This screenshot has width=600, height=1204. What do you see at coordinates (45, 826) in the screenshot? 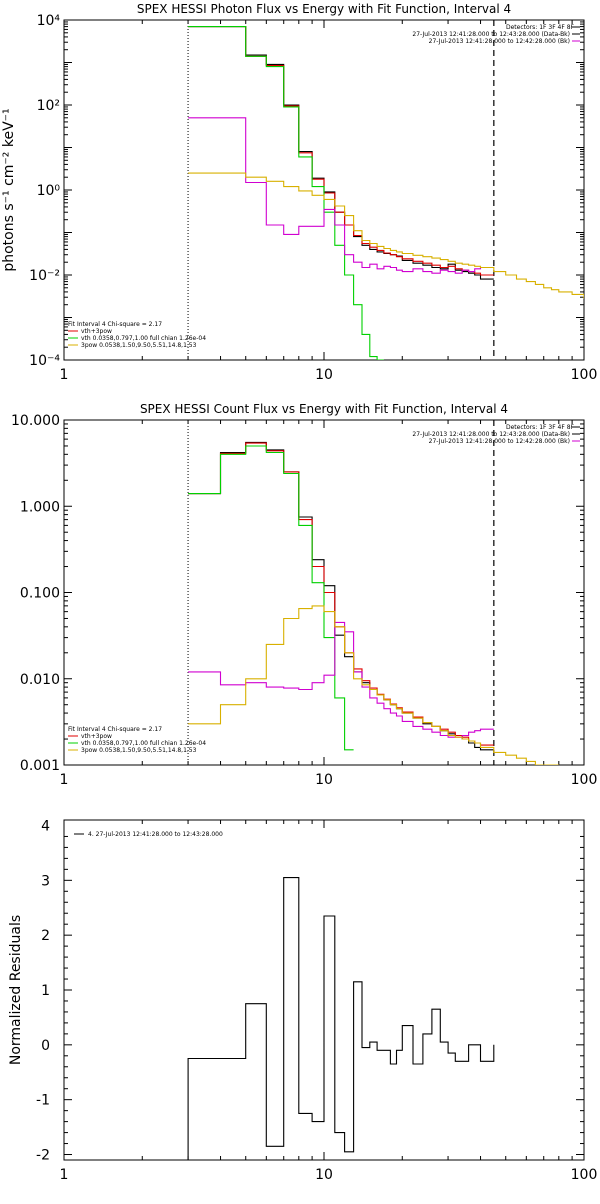
I see `y-tick-label: 4` at bounding box center [45, 826].